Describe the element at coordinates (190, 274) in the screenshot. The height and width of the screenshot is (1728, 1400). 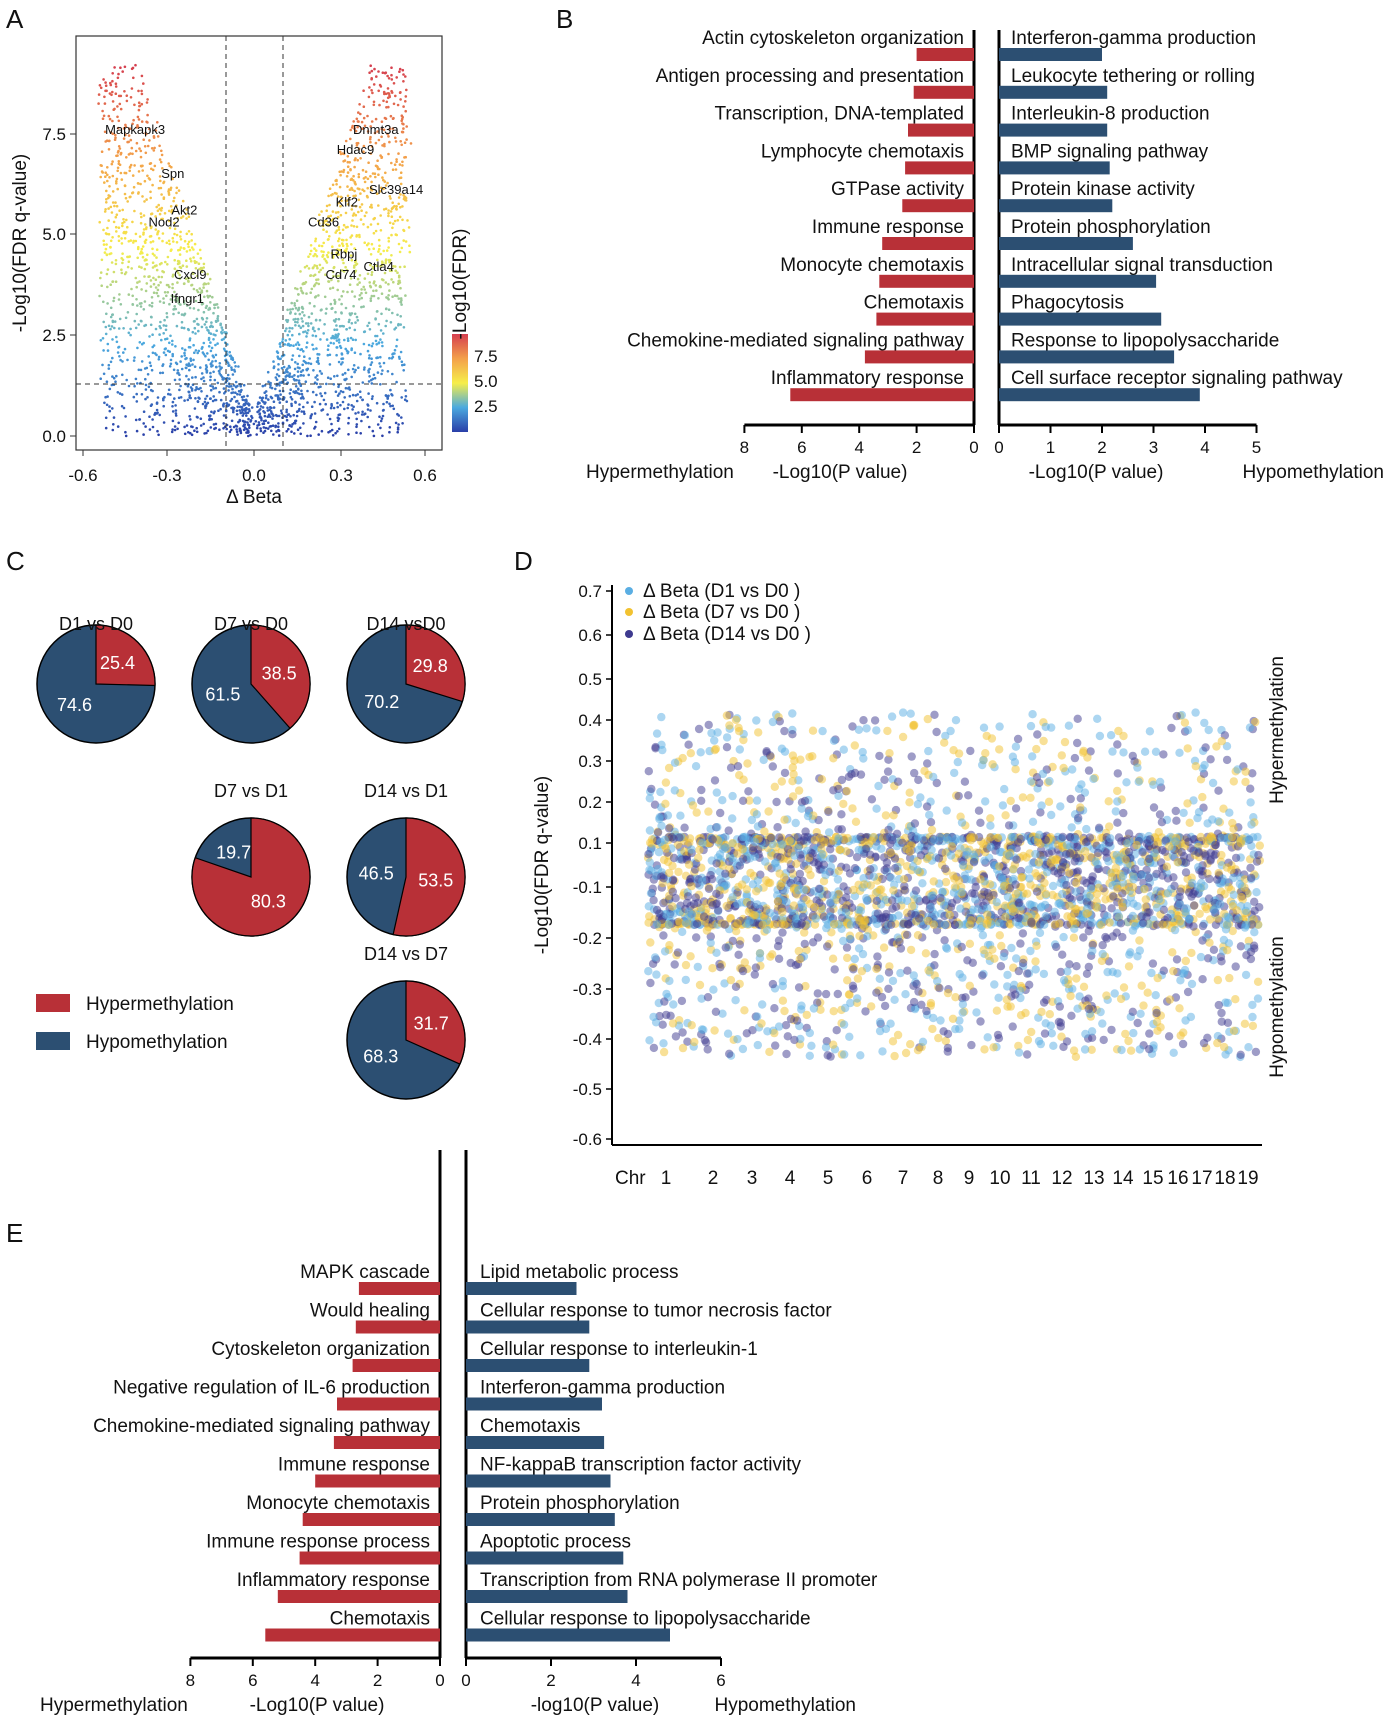
I see `a-gene-label: Cxcl9` at that location.